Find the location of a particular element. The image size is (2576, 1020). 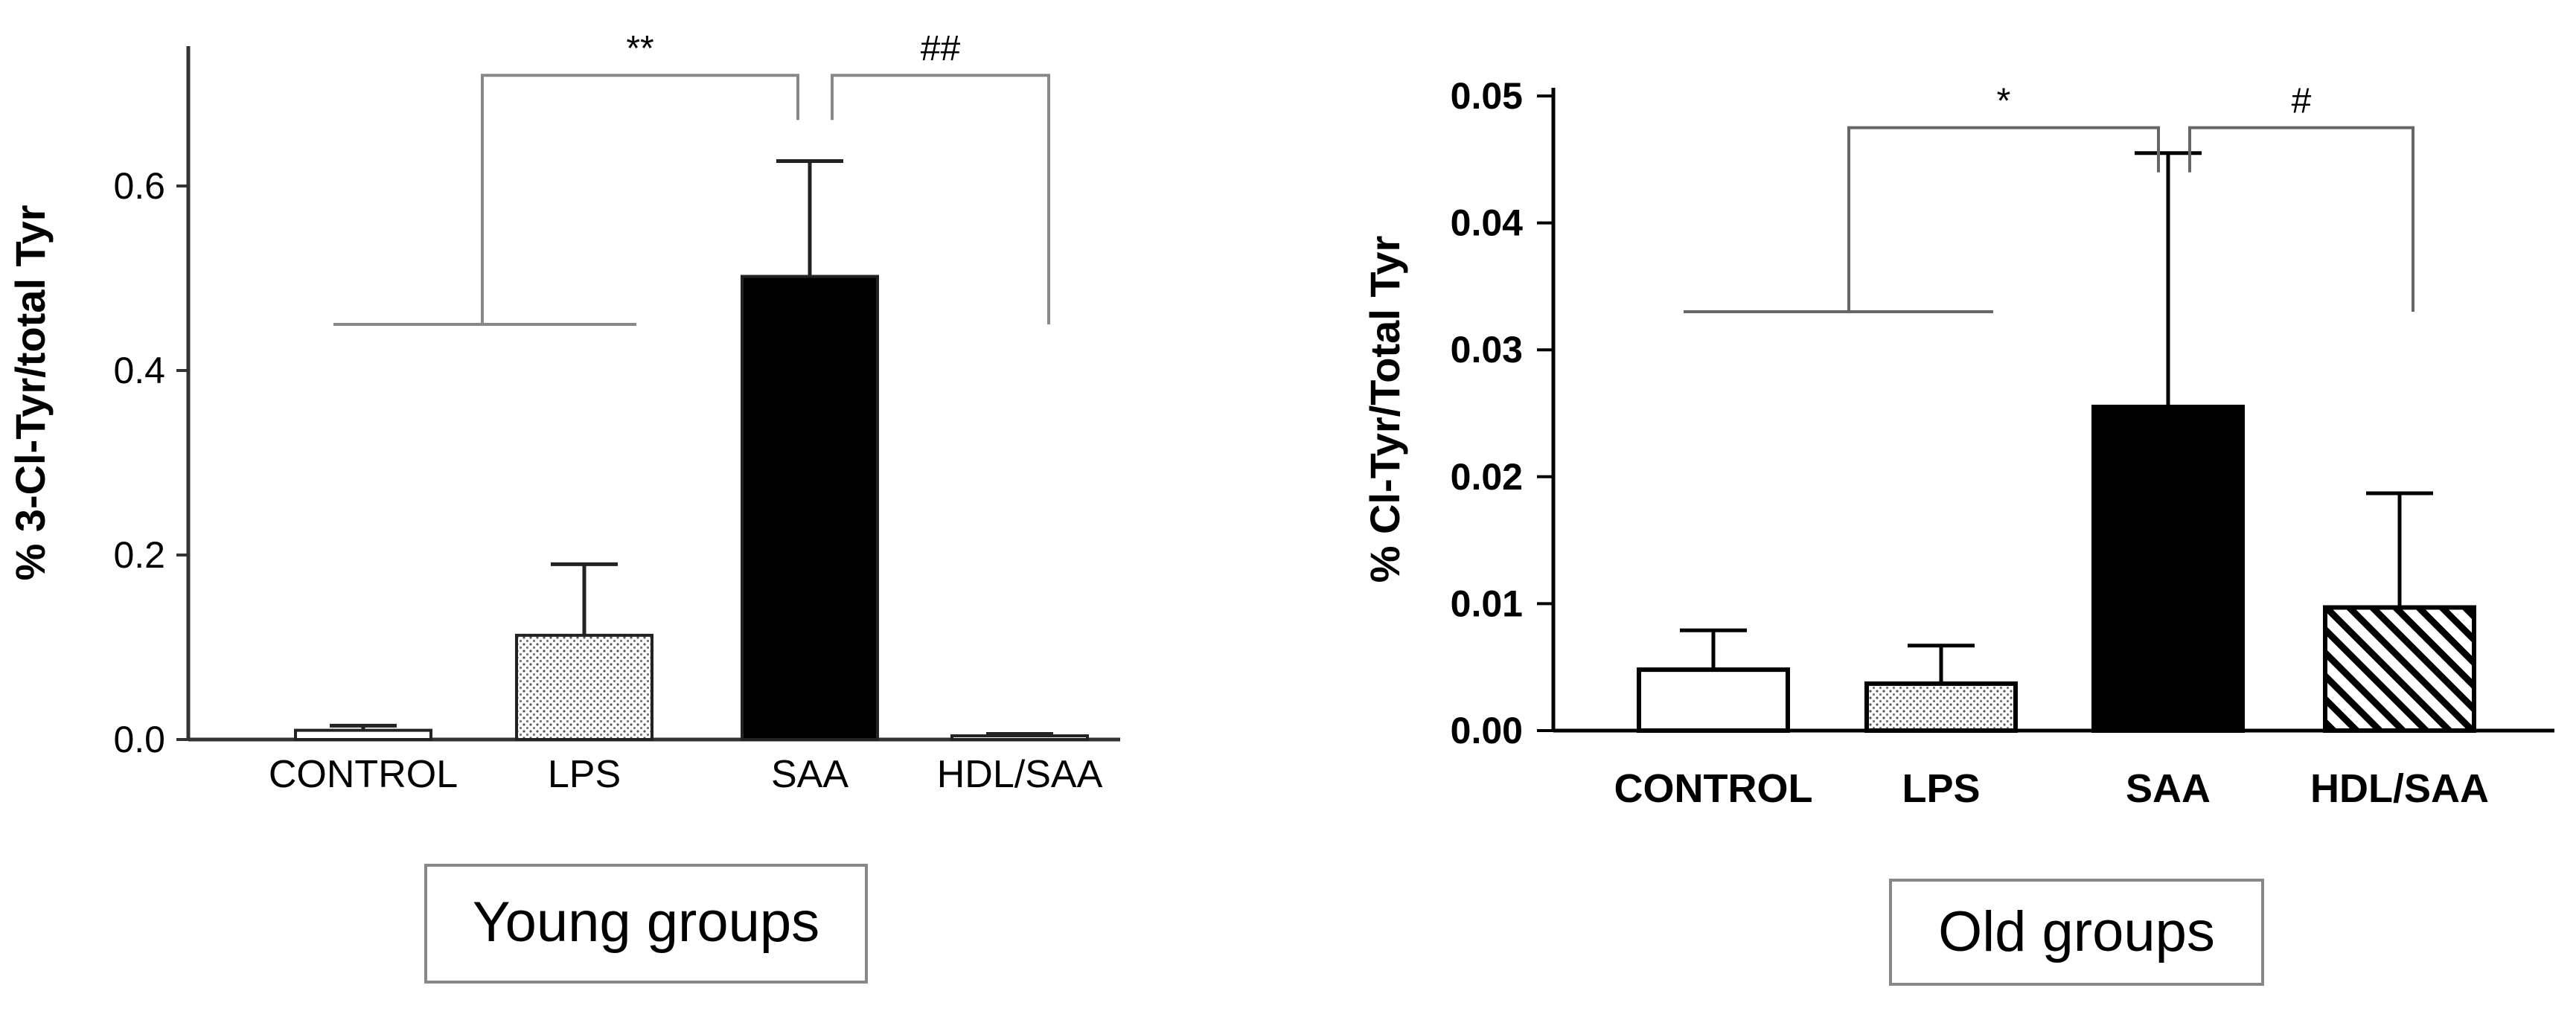

significance-label: ** is located at coordinates (639, 49).